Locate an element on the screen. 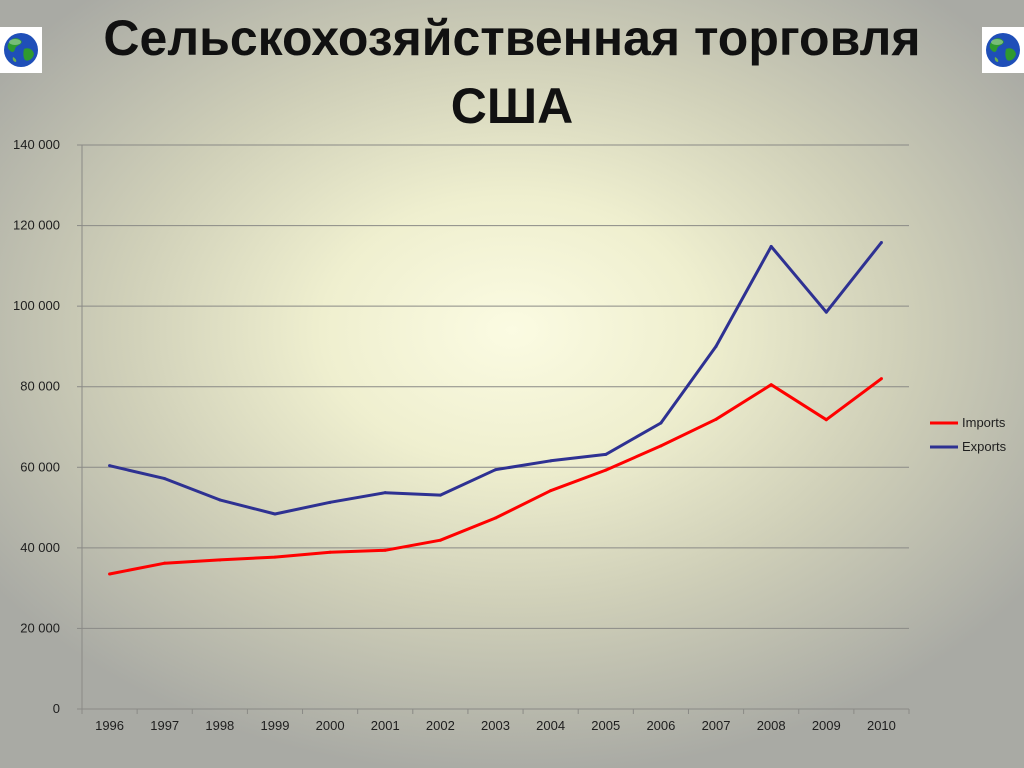  x-tick-label: 2002 is located at coordinates (440, 725).